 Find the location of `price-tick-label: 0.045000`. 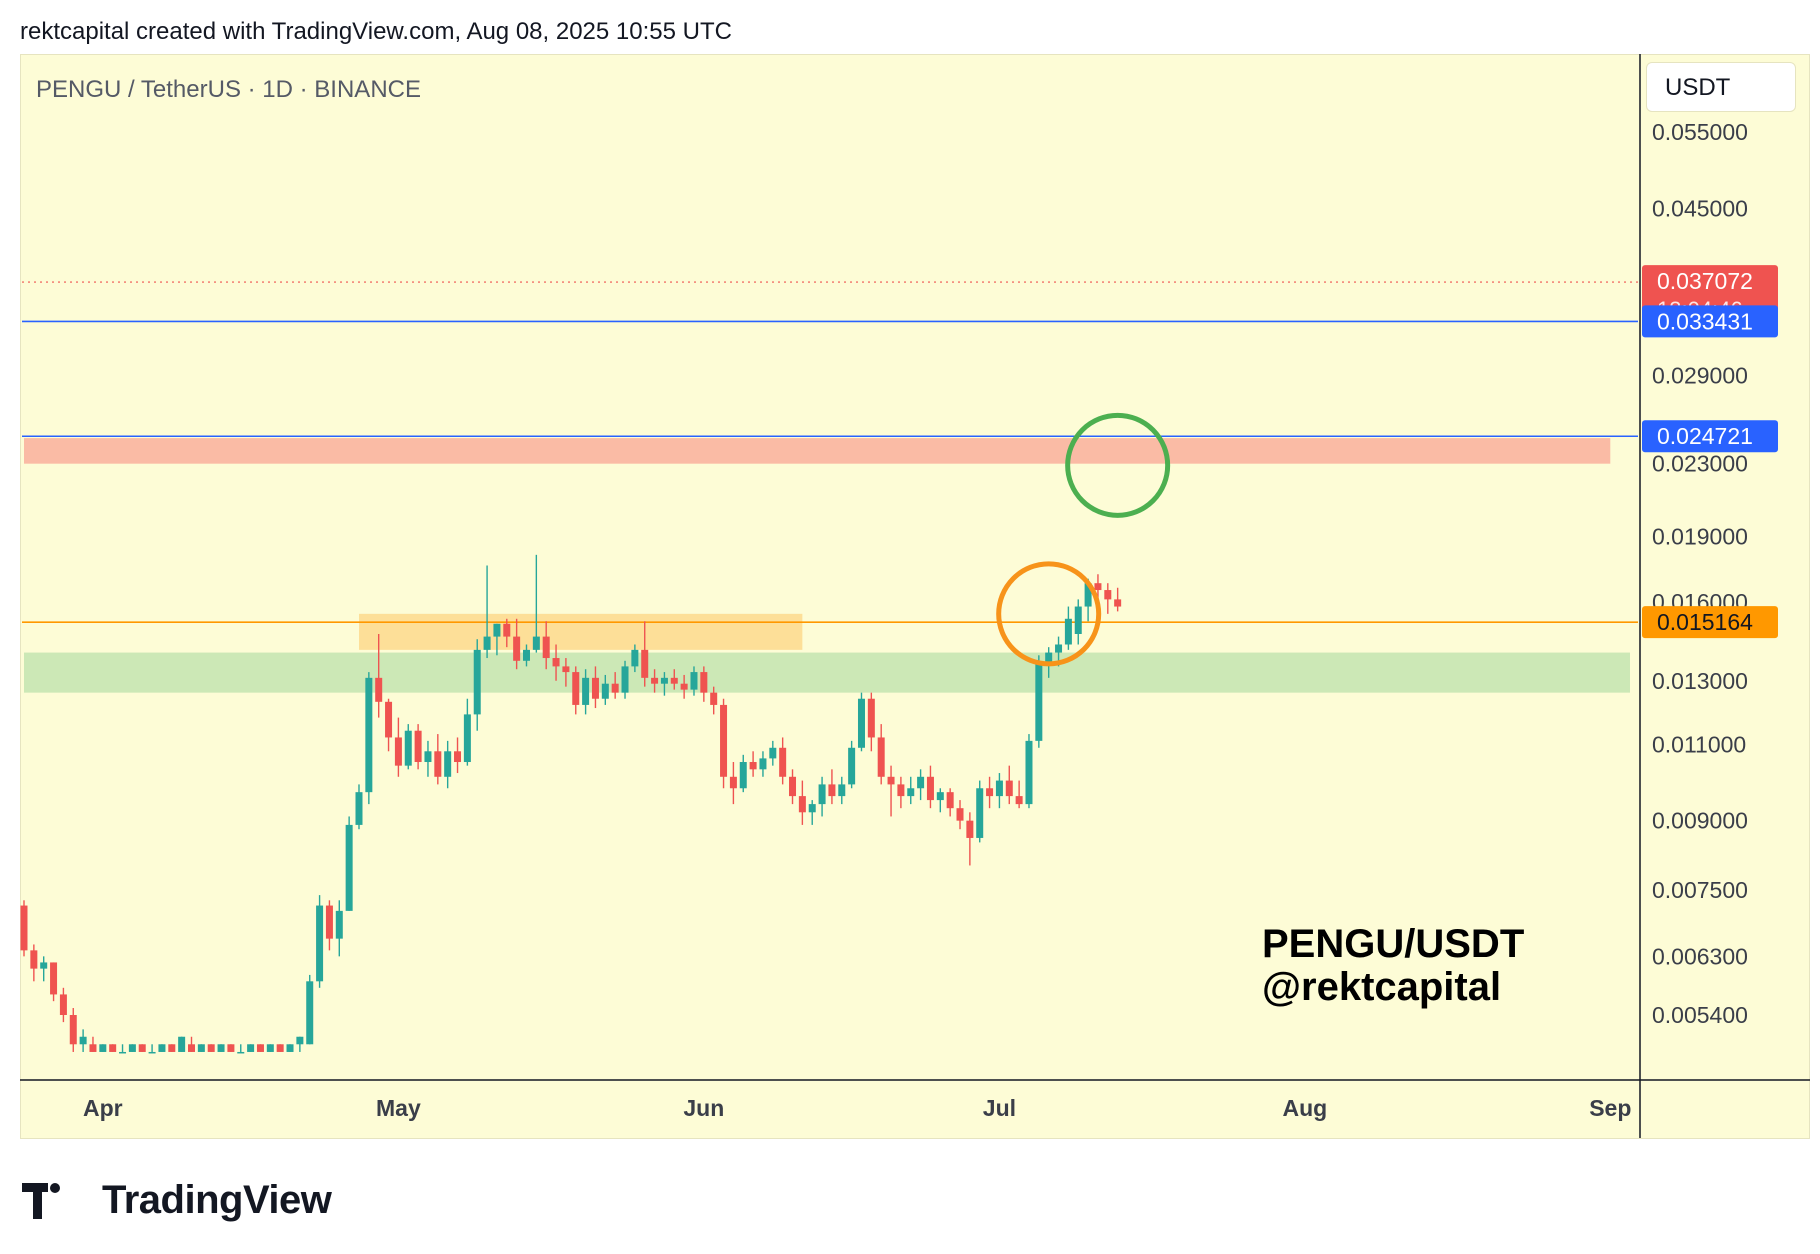

price-tick-label: 0.045000 is located at coordinates (1700, 208).